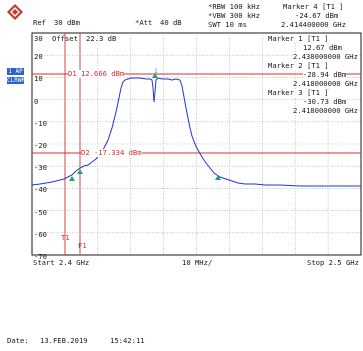 Image resolution: width=363 pixels, height=351 pixels. What do you see at coordinates (227, 24) in the screenshot?
I see `sweep-time: SWT 10 ms` at bounding box center [227, 24].